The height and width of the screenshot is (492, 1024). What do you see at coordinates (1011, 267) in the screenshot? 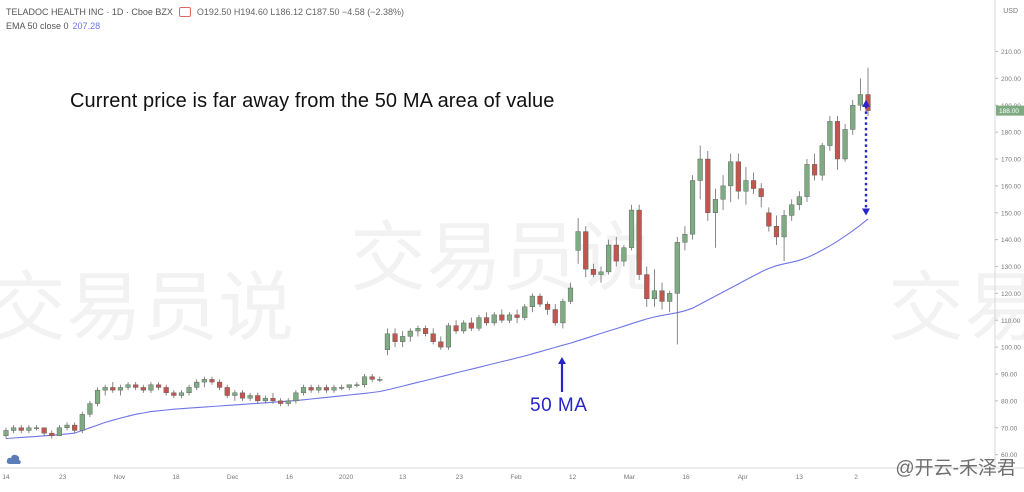
I see `y-tick-label: 130.00` at bounding box center [1011, 267].